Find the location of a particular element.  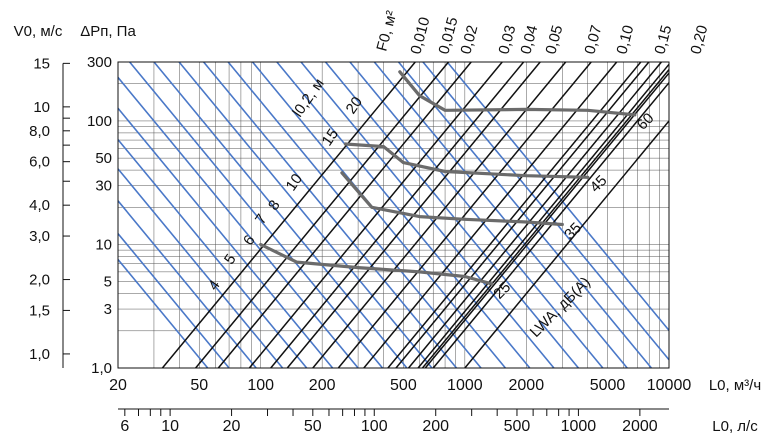

velocity-tick-label: 3,0 is located at coordinates (39, 236).